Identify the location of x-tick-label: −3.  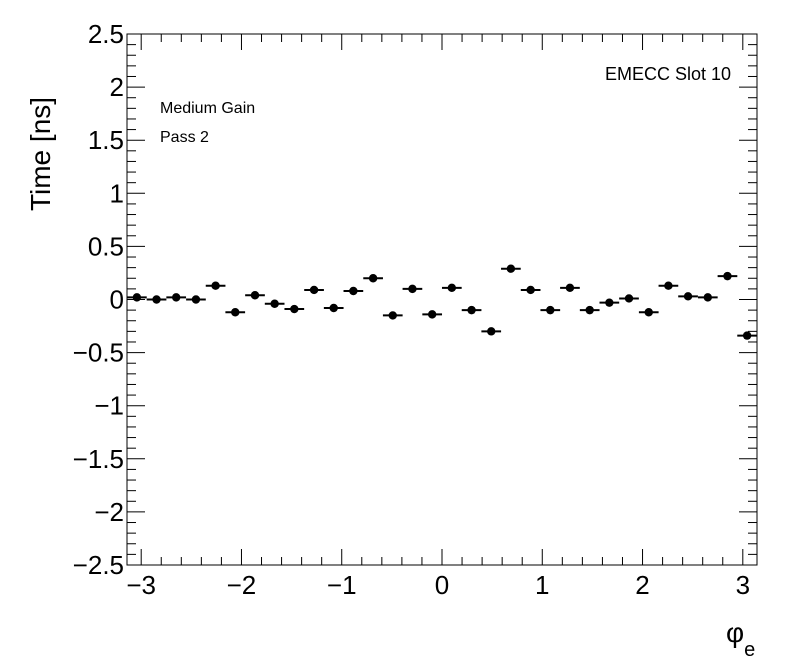
(141, 585).